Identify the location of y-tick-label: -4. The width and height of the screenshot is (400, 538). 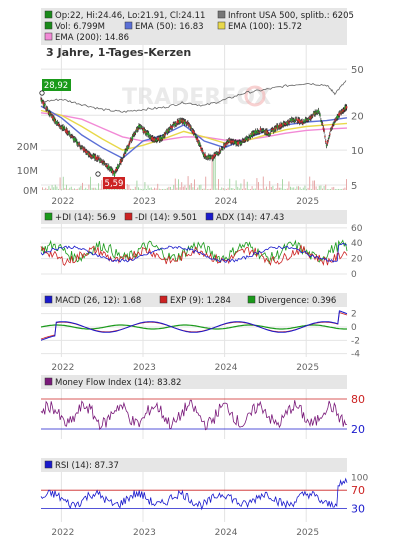
(355, 355).